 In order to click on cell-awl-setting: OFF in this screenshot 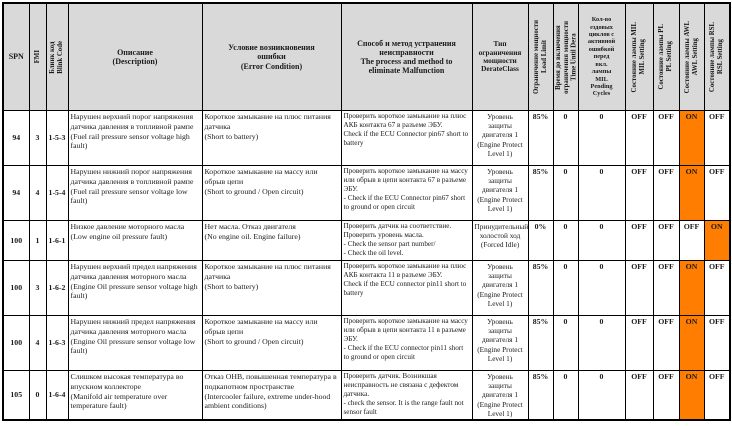, I will do `click(691, 240)`.